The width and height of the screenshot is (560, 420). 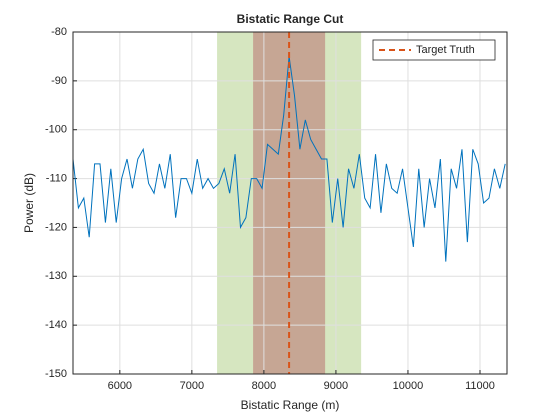 What do you see at coordinates (290, 19) in the screenshot?
I see `chart-title: Bistatic Range Cut` at bounding box center [290, 19].